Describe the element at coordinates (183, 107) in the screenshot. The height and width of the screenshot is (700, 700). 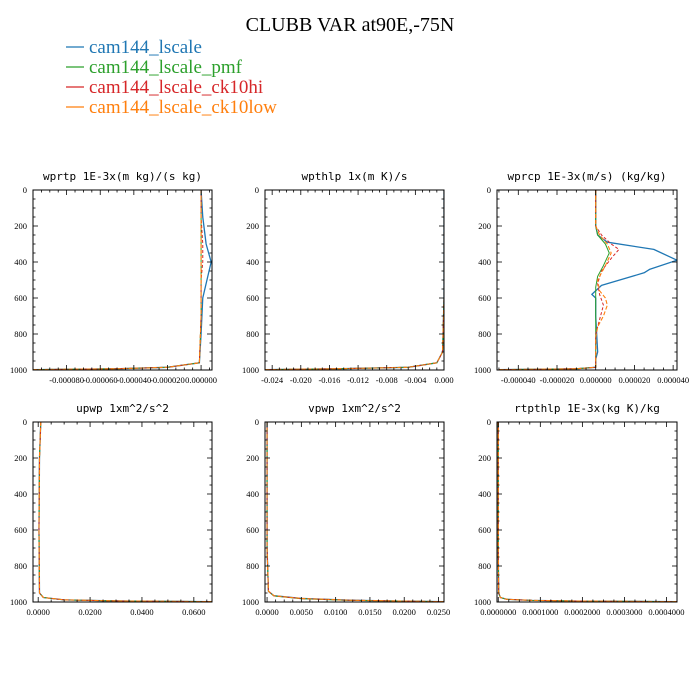
I see `legend-label: cam144_lscale_ck10low` at that location.